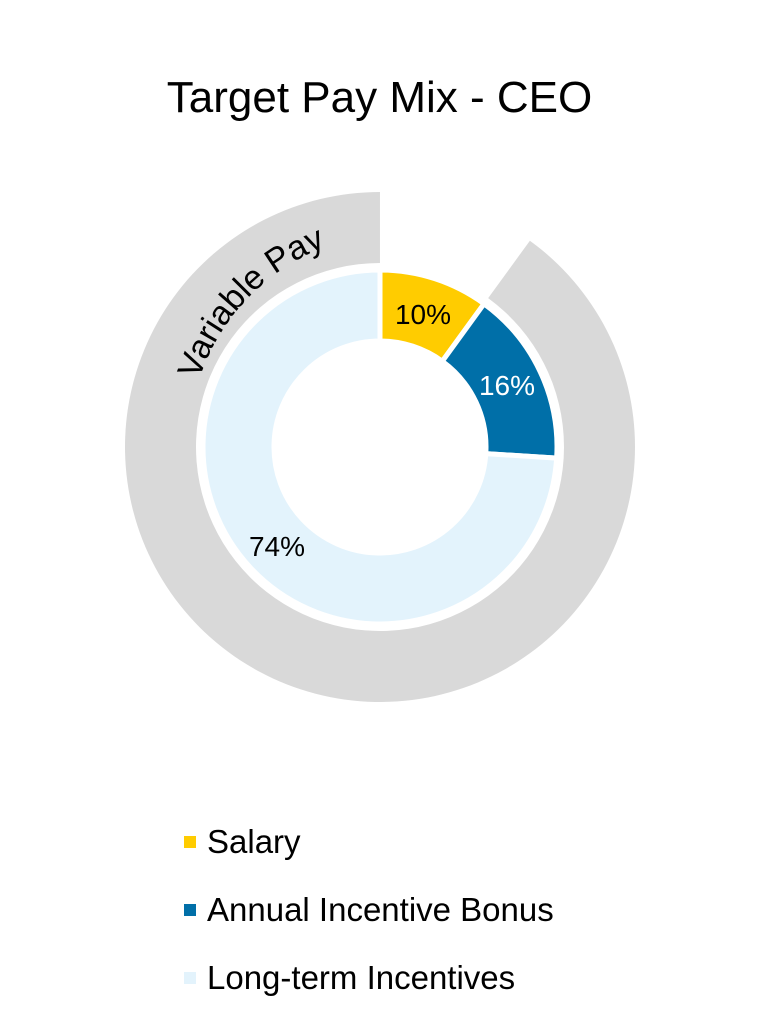  Describe the element at coordinates (379, 97) in the screenshot. I see `chart-title: Target Pay Mix - CEO` at that location.